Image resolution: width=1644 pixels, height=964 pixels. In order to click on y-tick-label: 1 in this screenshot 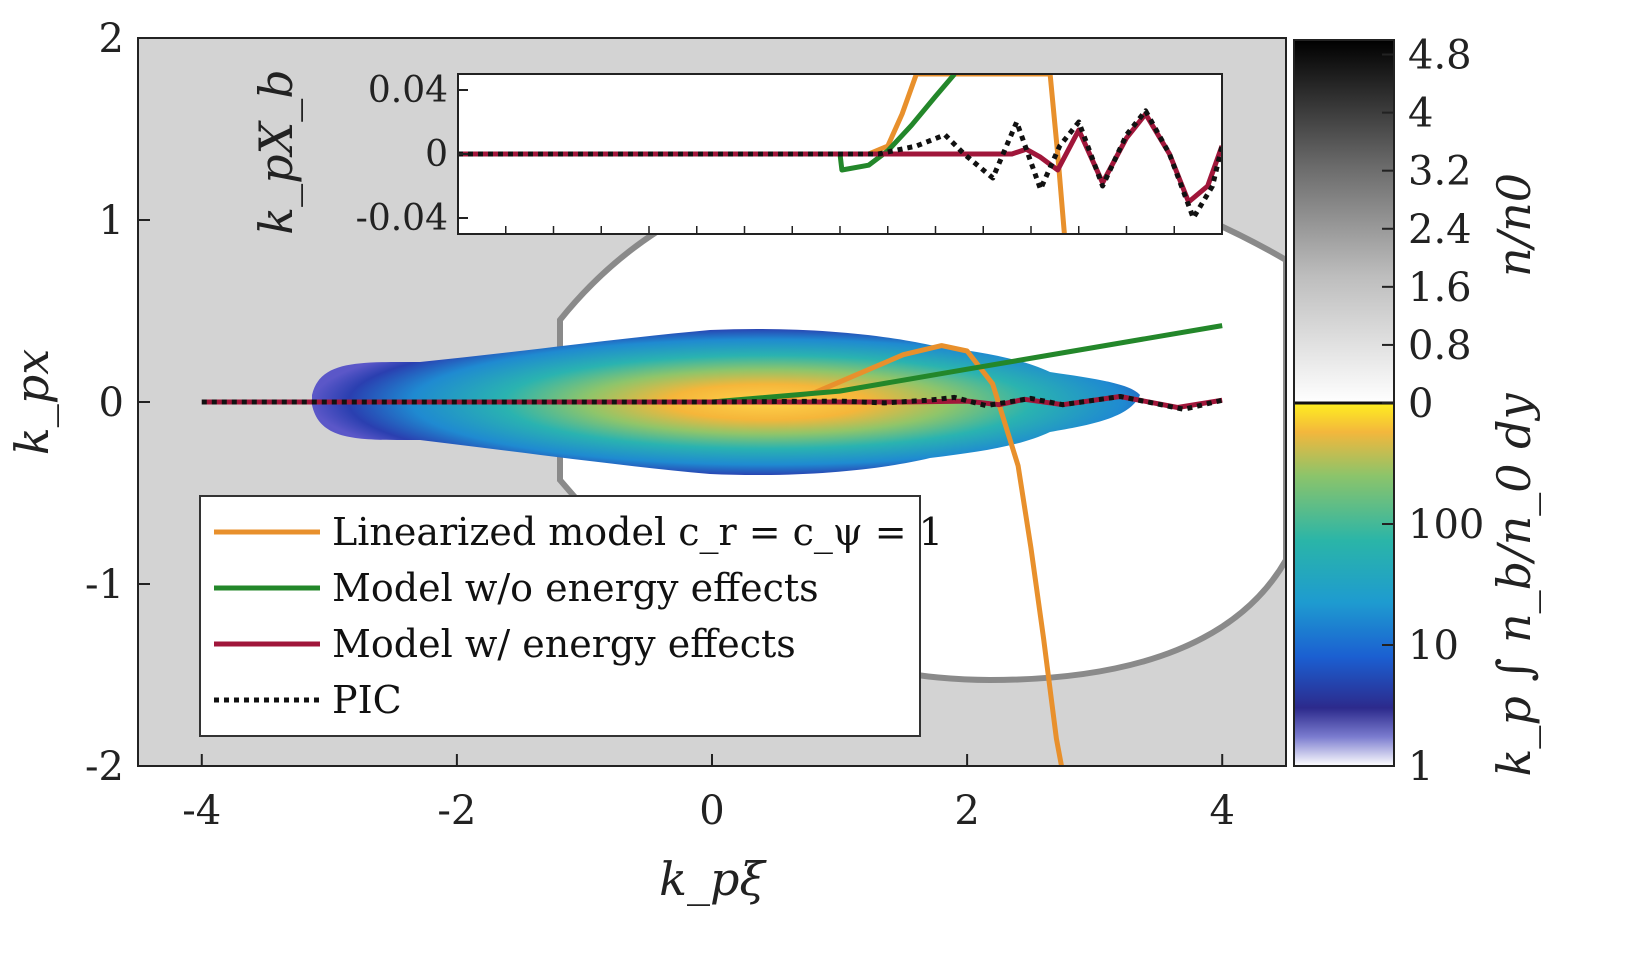, I will do `click(111, 221)`.